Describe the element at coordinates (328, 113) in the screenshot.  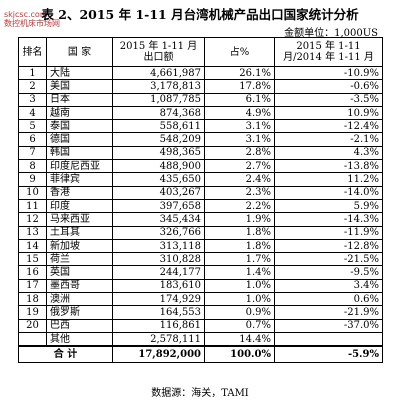
I see `cell: 10.9%` at that location.